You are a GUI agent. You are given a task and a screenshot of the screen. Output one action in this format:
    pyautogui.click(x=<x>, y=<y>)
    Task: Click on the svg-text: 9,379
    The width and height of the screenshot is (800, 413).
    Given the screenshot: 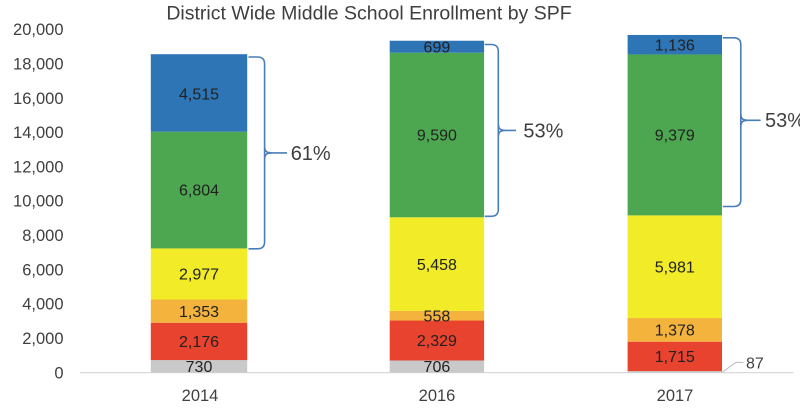 What is the action you would take?
    pyautogui.click(x=675, y=136)
    